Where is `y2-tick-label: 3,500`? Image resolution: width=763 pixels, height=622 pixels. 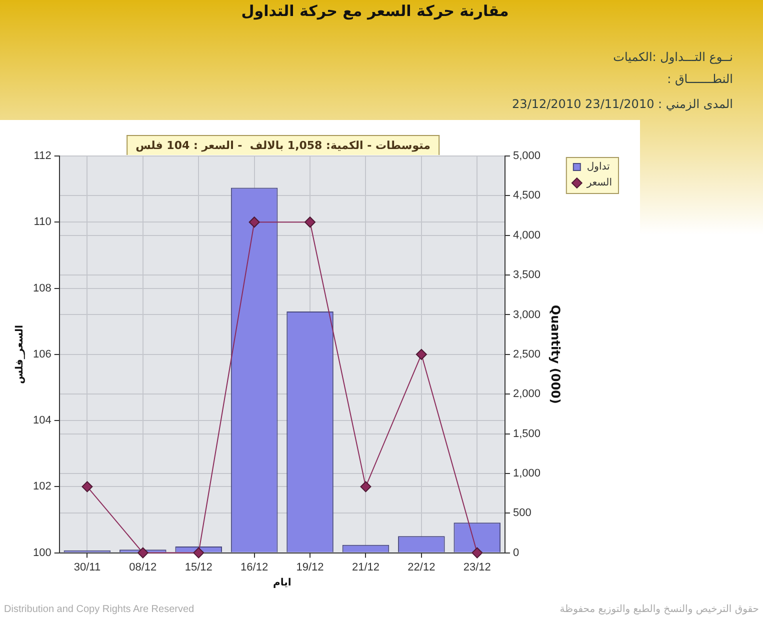 y2-tick-label: 3,500 is located at coordinates (526, 275).